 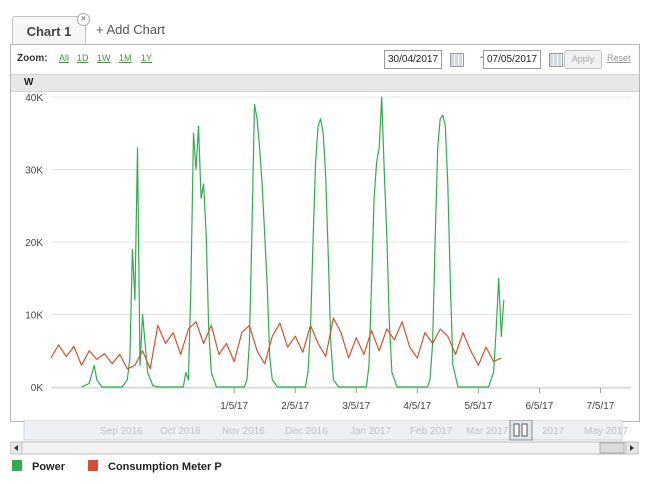 What do you see at coordinates (512, 59) in the screenshot?
I see `date-to-input: 07/05/2017` at bounding box center [512, 59].